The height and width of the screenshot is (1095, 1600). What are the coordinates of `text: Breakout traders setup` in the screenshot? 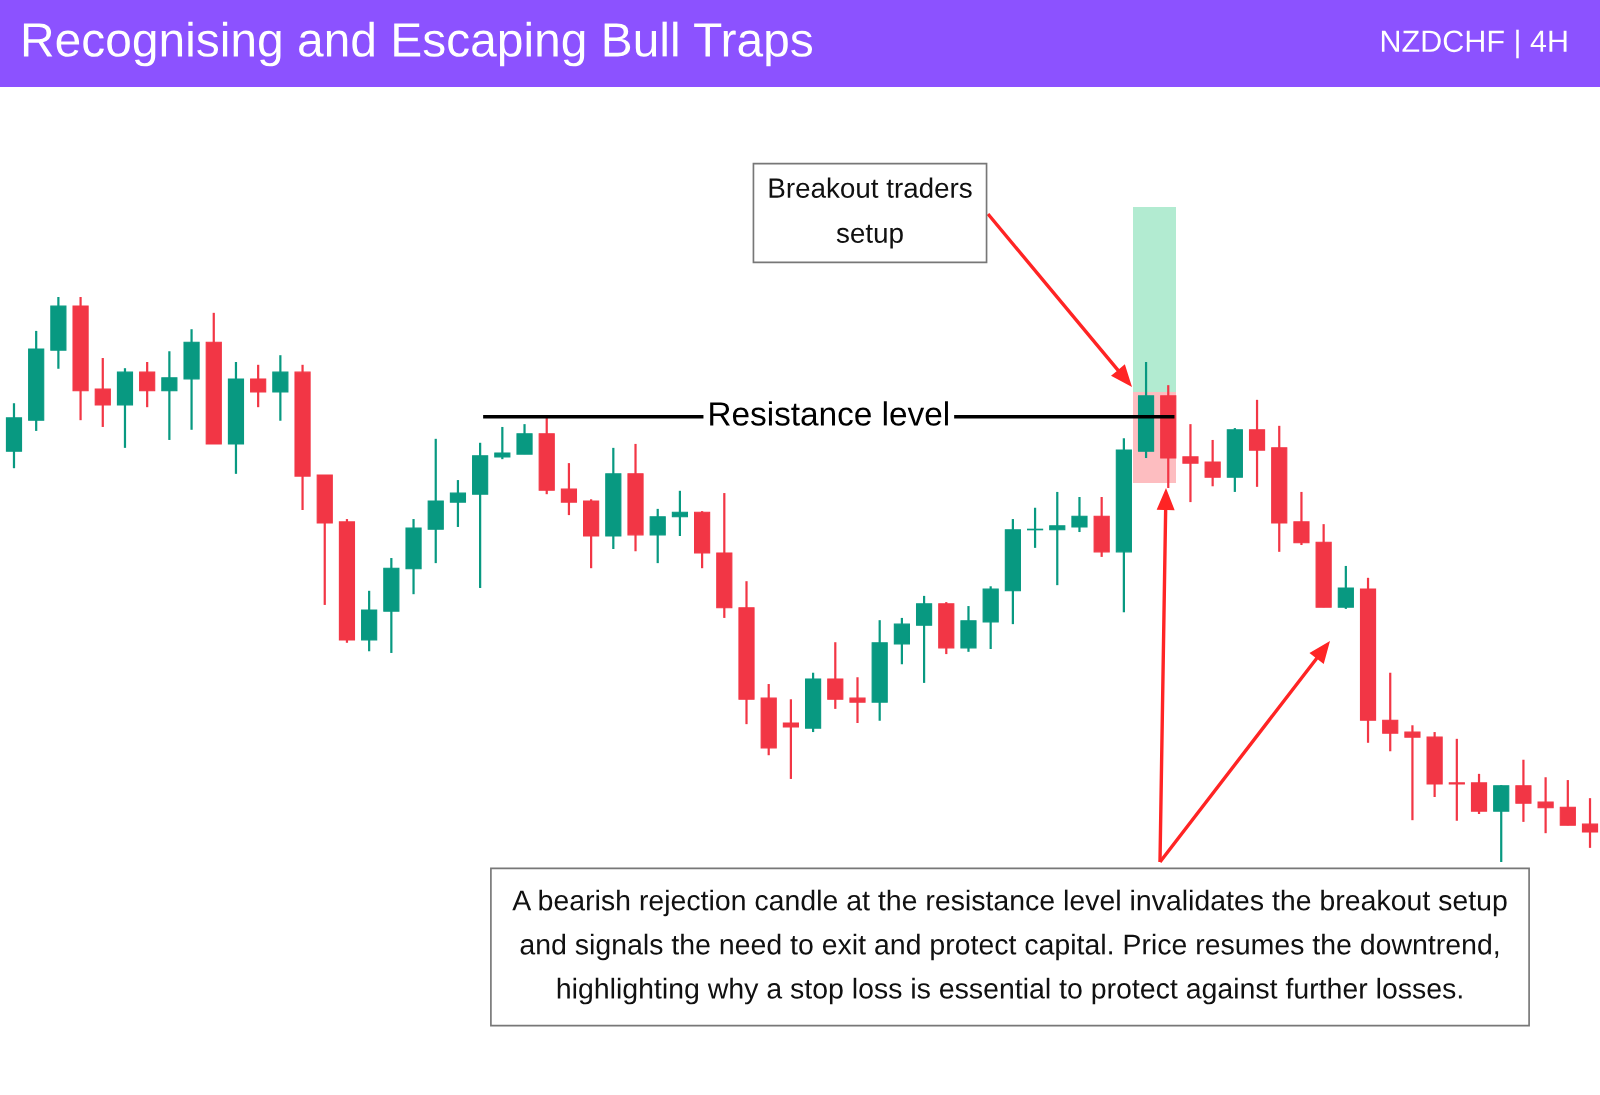 It's located at (870, 213).